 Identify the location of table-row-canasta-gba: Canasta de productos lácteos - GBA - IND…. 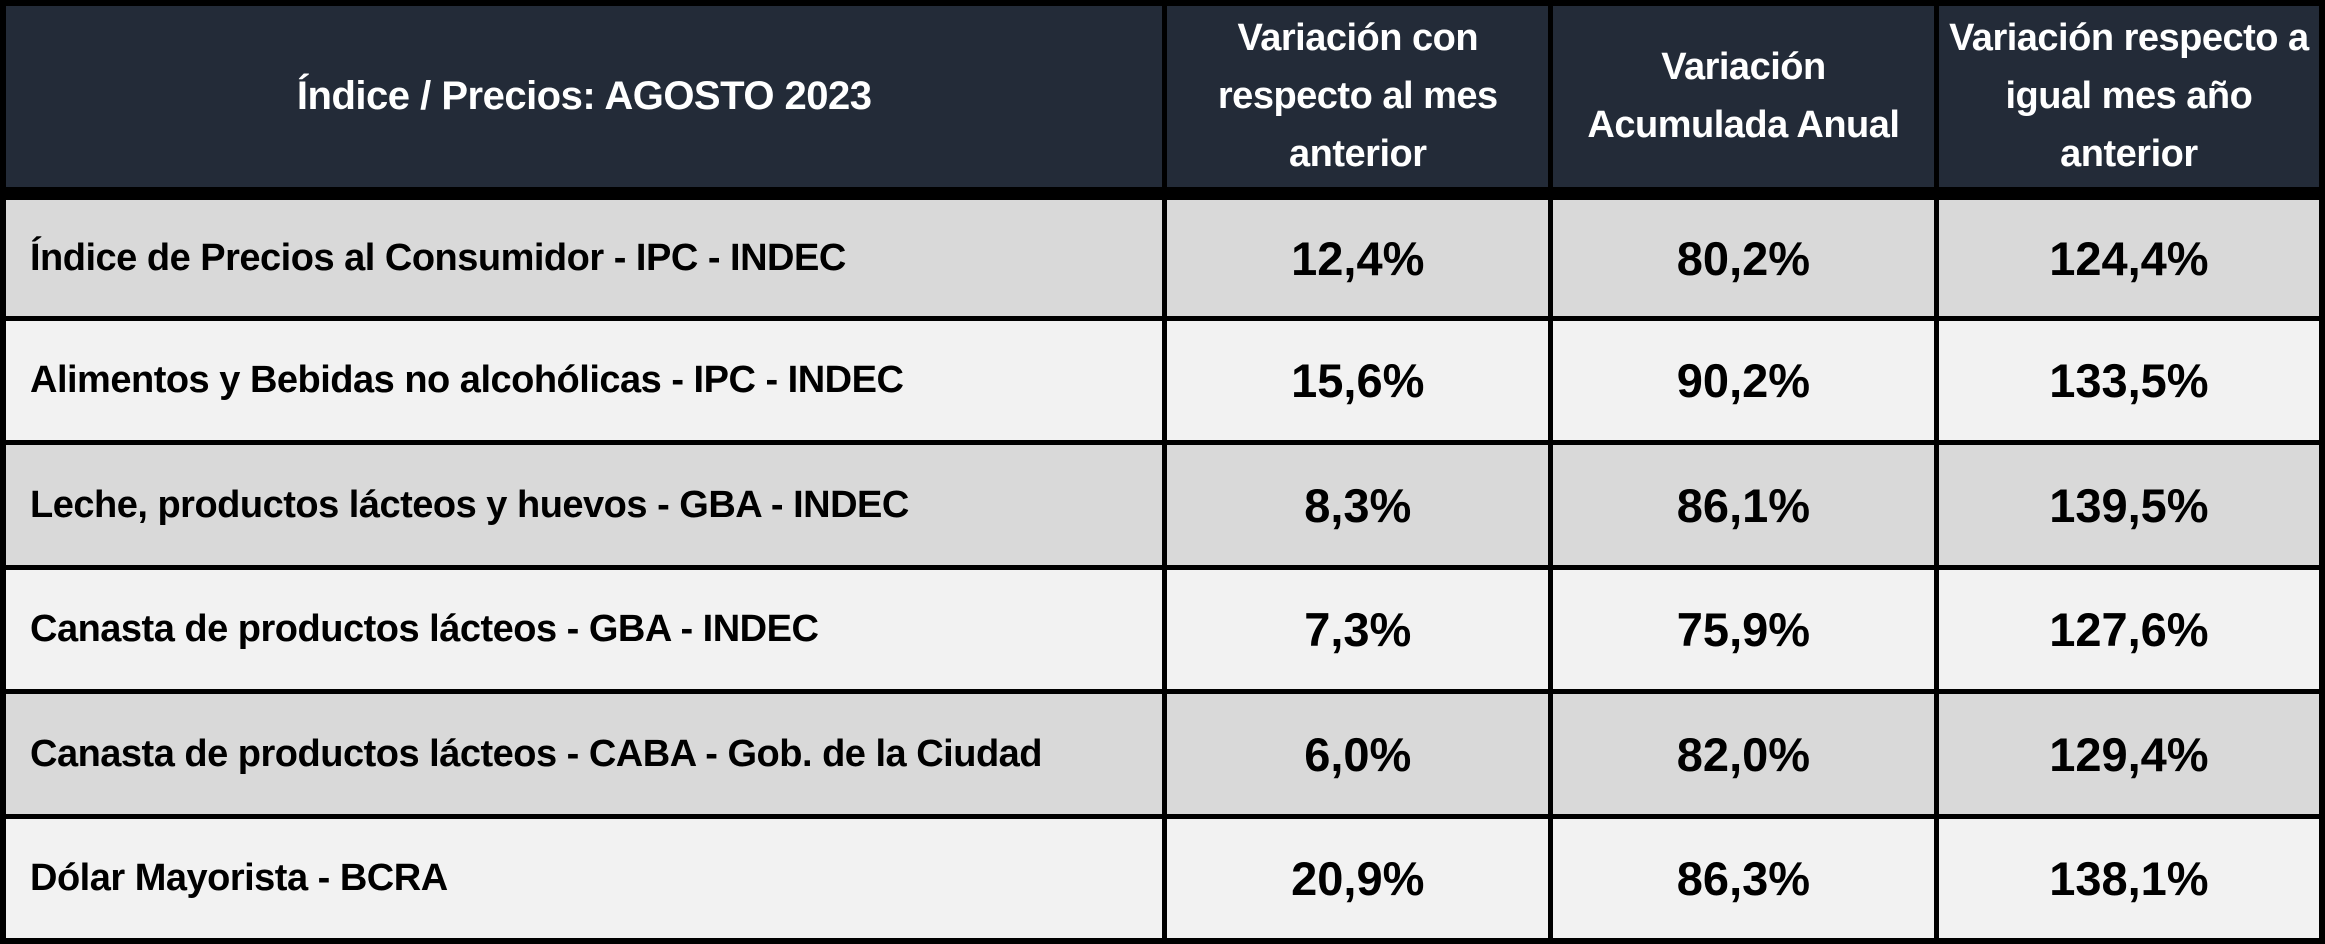
(1162, 629).